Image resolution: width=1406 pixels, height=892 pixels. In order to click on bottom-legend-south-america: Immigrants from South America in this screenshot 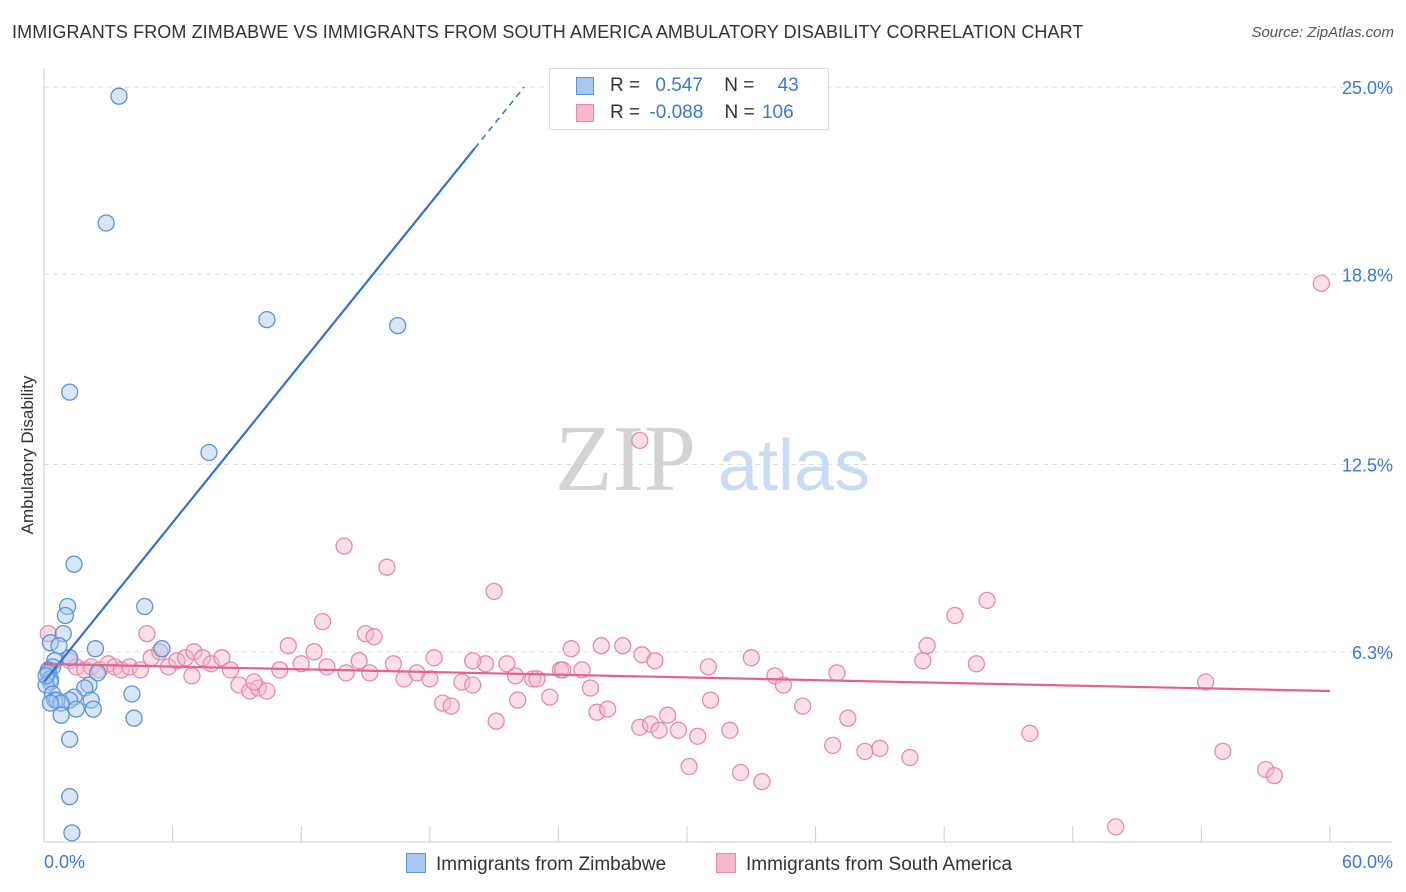, I will do `click(864, 864)`.